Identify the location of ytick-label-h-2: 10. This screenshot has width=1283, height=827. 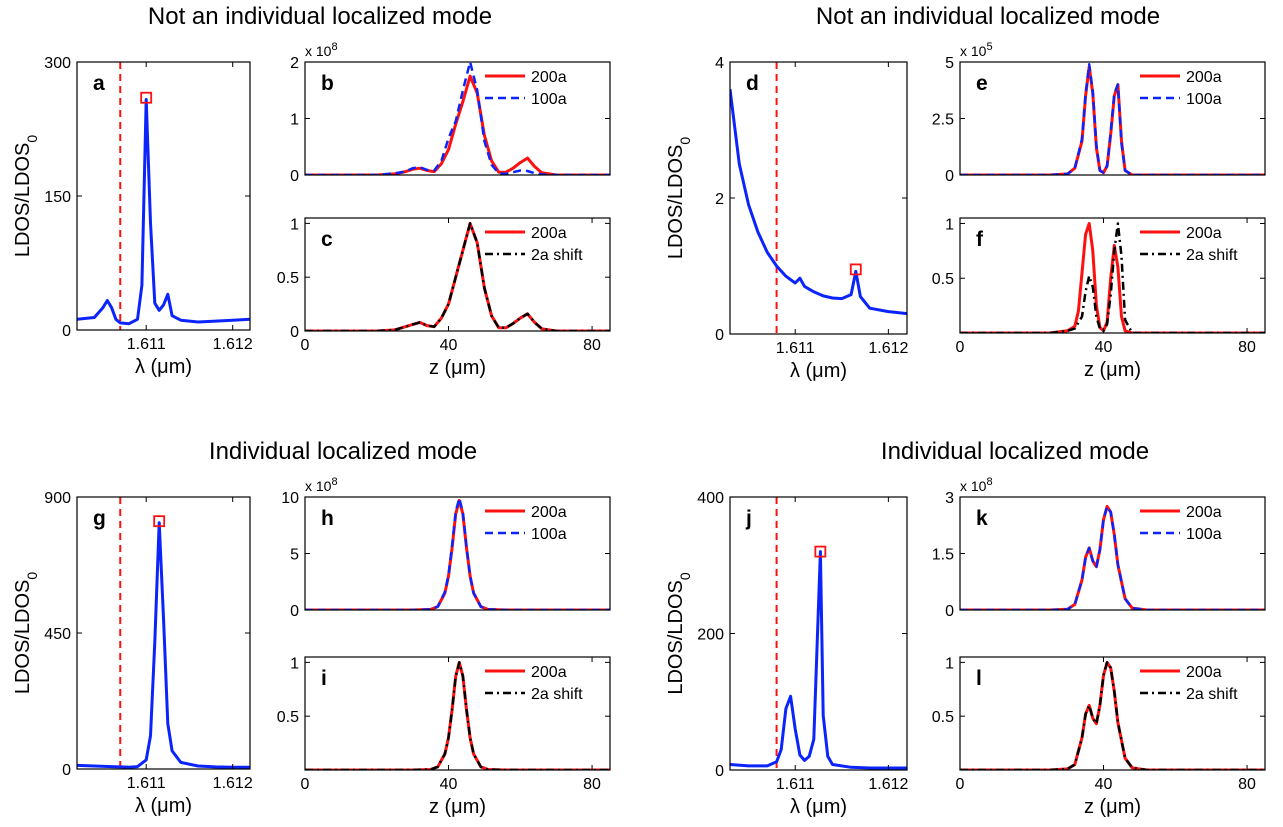
(290, 498).